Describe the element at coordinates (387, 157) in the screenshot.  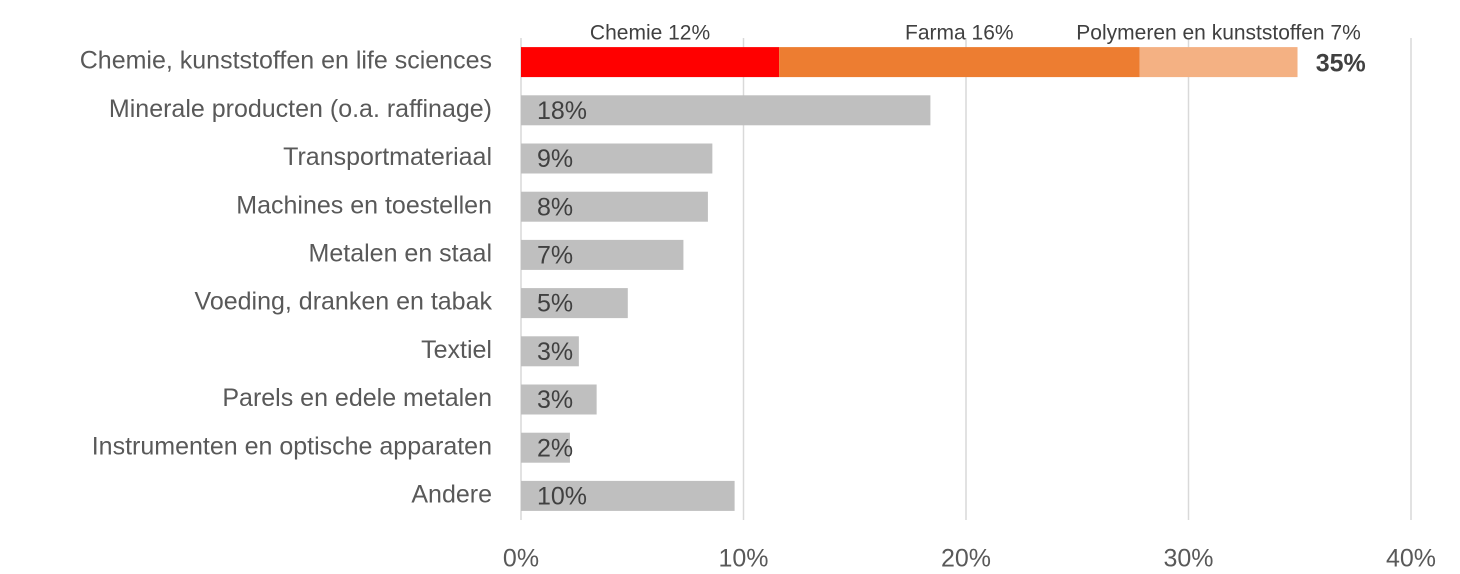
I see `y-tick-label: Transportmateriaal` at that location.